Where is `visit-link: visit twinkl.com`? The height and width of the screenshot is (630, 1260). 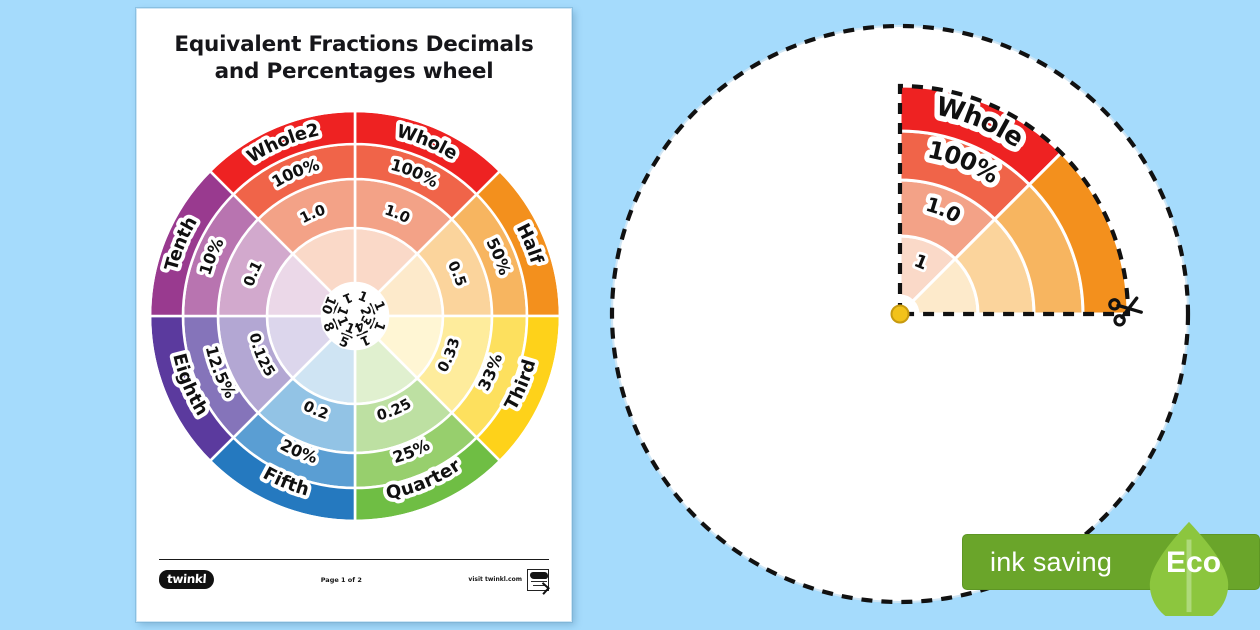 visit-link: visit twinkl.com is located at coordinates (495, 579).